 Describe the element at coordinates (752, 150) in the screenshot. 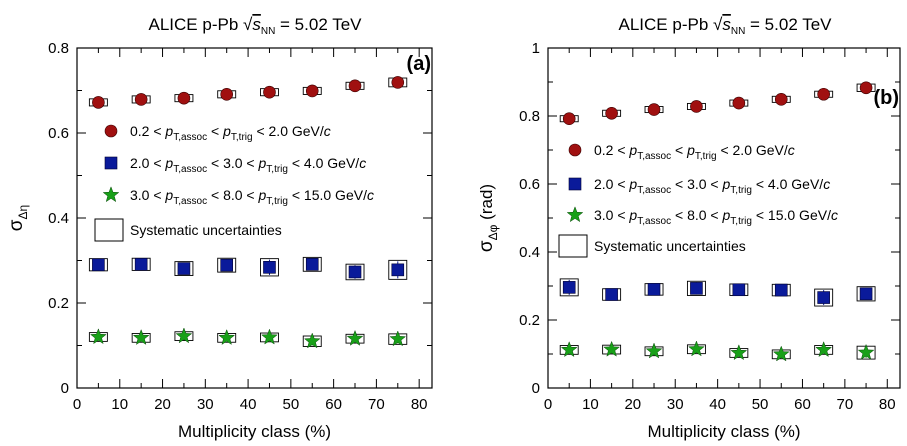

I see `legend-post: < 2.0 GeV/` at that location.